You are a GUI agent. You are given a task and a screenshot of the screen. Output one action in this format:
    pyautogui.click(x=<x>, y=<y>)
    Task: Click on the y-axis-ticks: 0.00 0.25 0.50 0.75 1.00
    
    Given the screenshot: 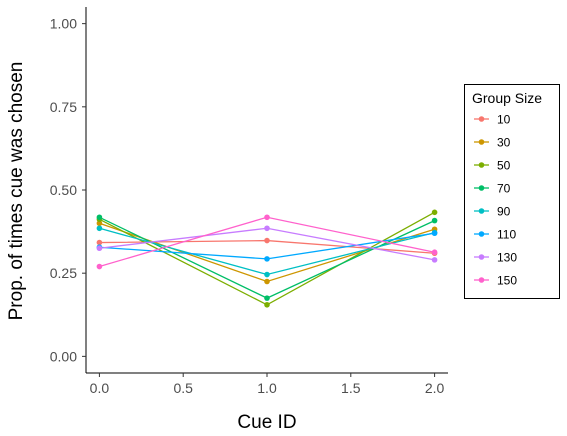 What is the action you would take?
    pyautogui.click(x=68, y=190)
    